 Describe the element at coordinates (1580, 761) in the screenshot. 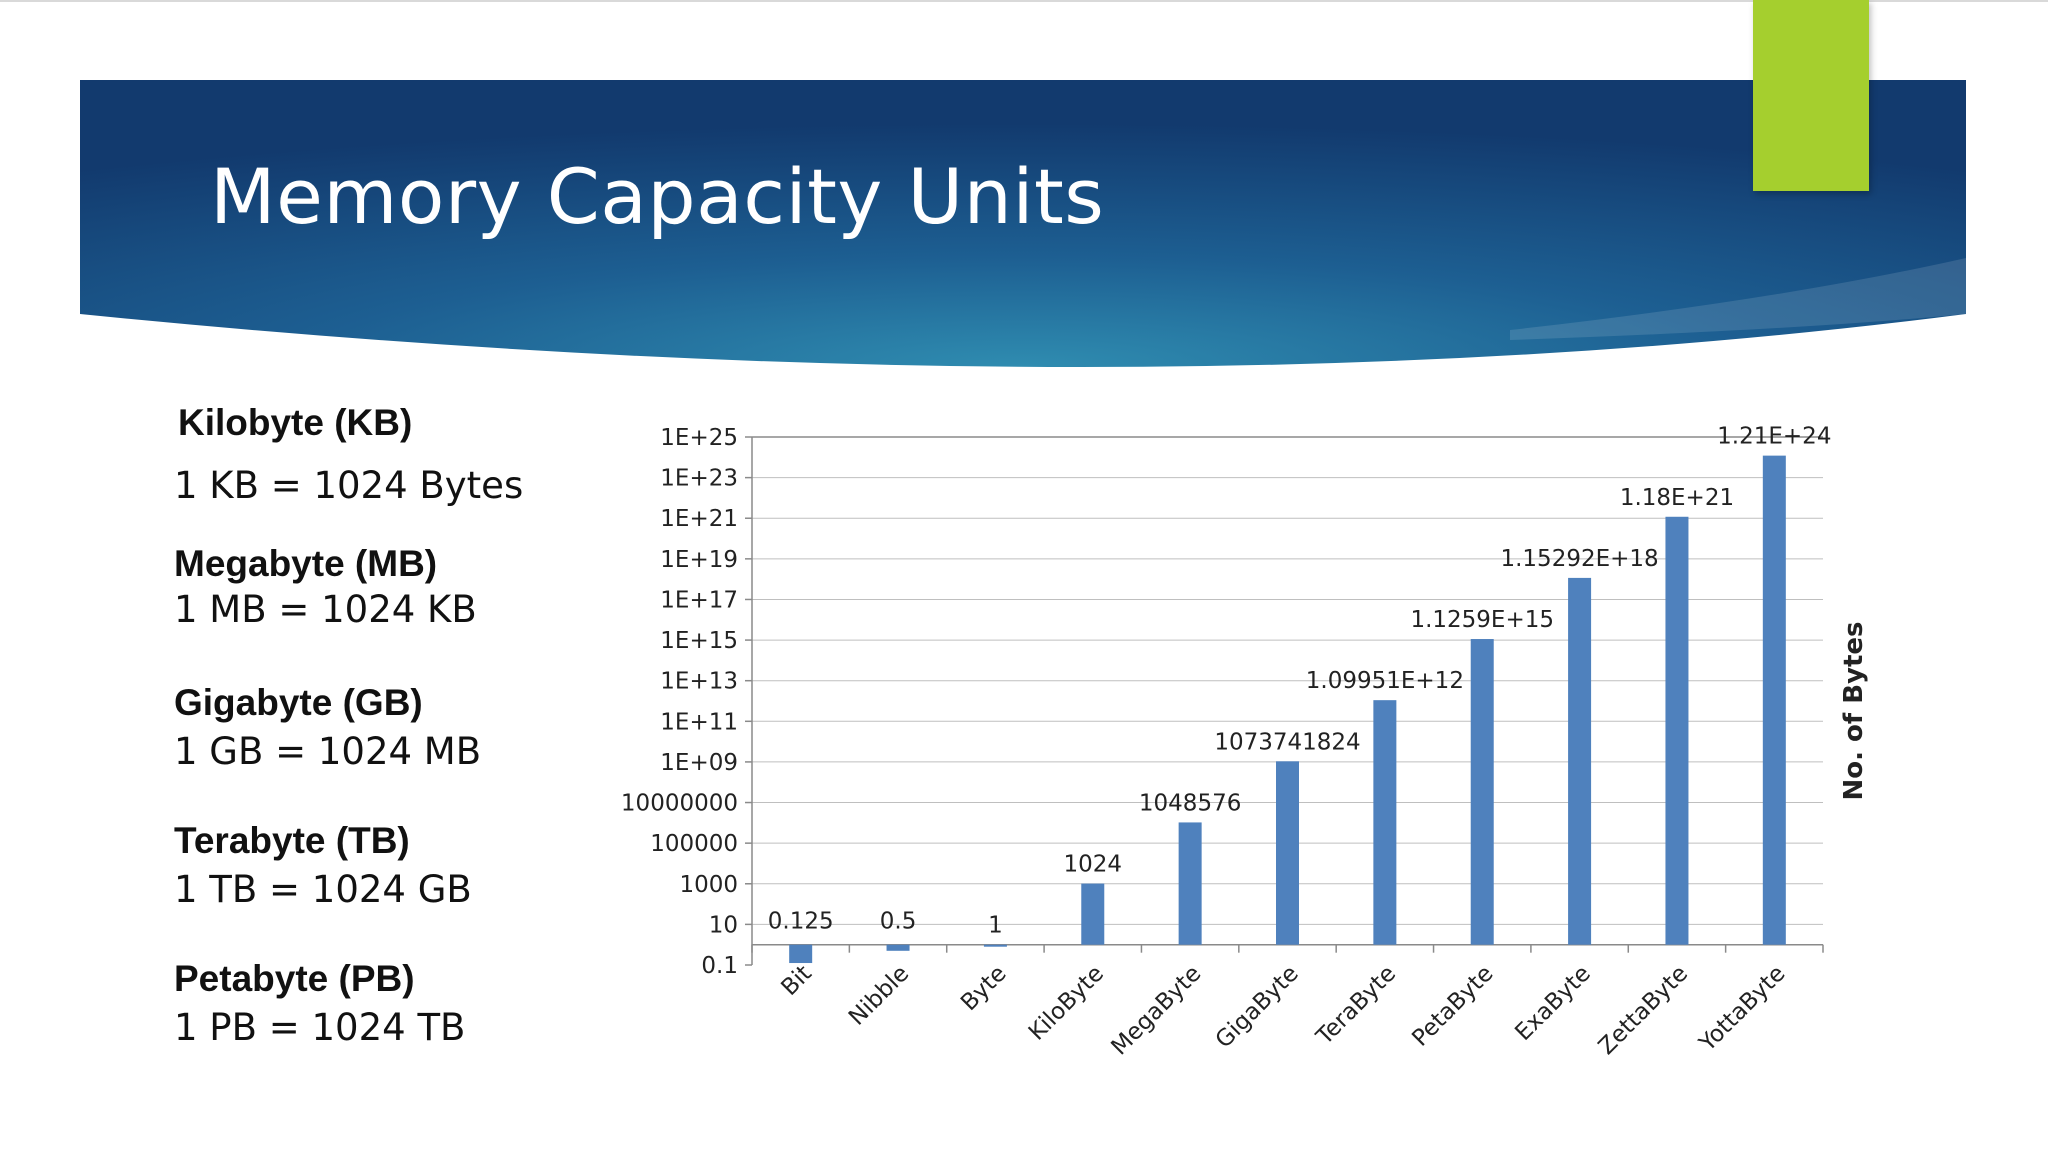

I see `bar-exabyte` at that location.